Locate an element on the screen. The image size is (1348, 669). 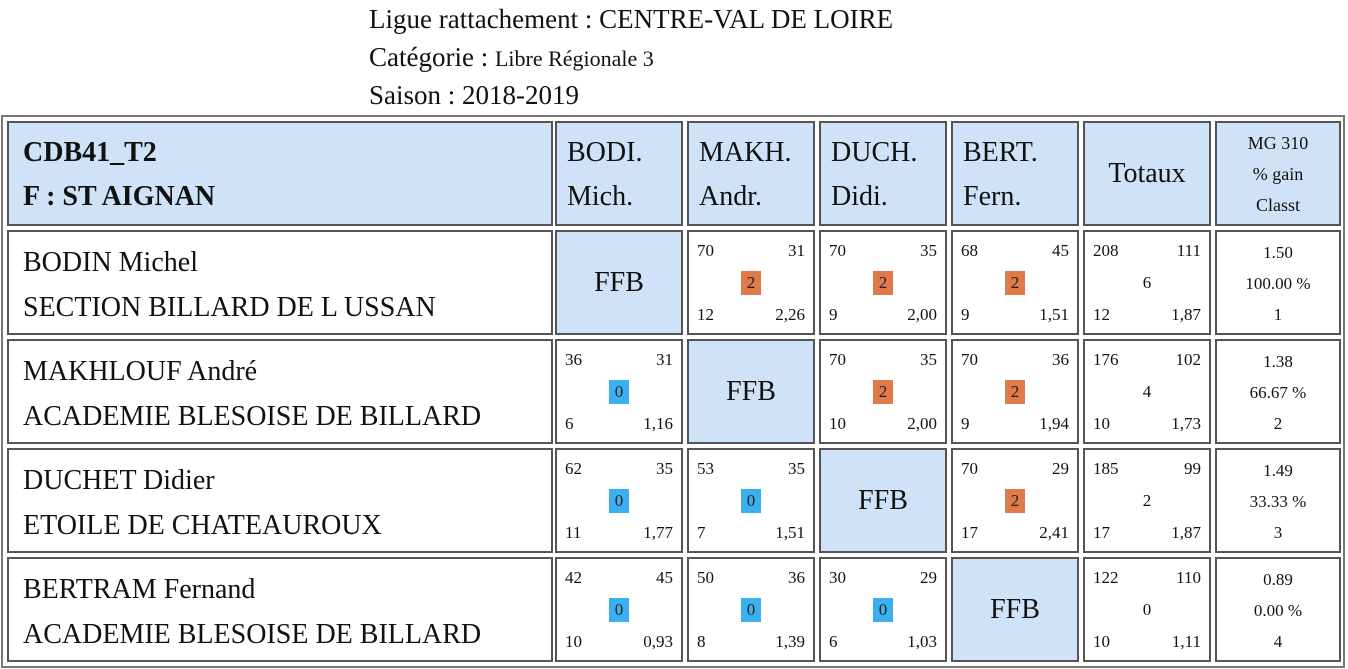
general-average: 0.89 is located at coordinates (1278, 579).